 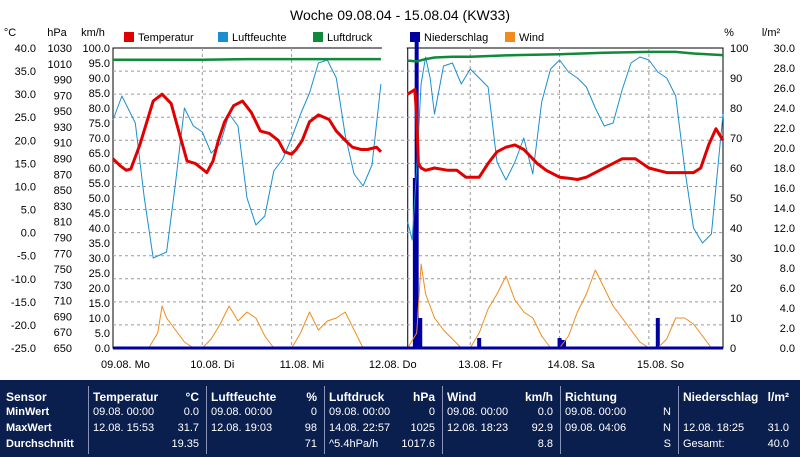 What do you see at coordinates (126, 397) in the screenshot?
I see `stats-header: Temperatur` at bounding box center [126, 397].